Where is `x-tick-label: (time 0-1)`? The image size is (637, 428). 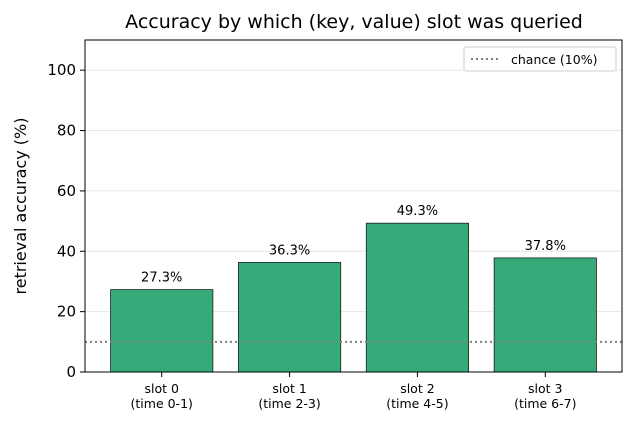
x-tick-label: (time 0-1) is located at coordinates (162, 403).